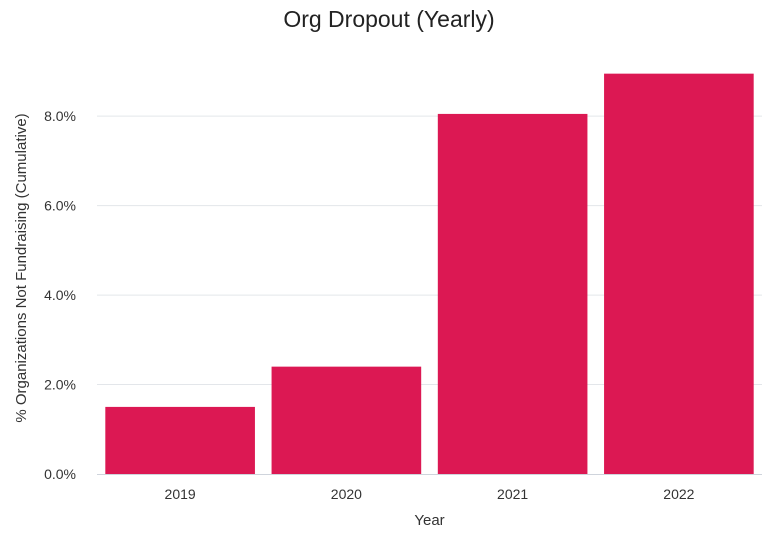 This screenshot has width=778, height=536. Describe the element at coordinates (180, 494) in the screenshot. I see `x-tick-label: 2019` at that location.